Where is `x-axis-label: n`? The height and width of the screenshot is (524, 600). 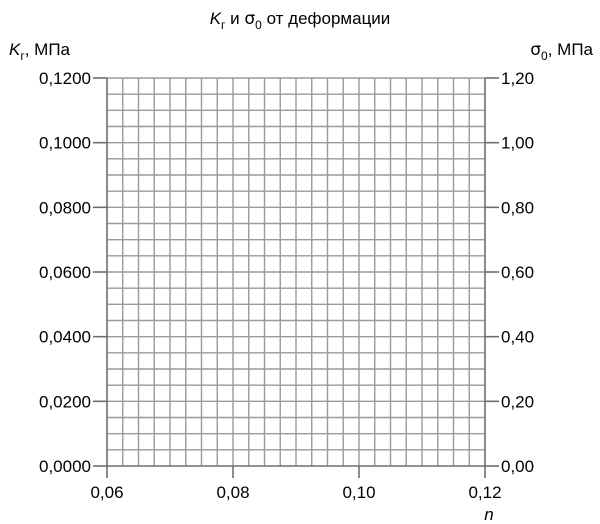 x-axis-label: n is located at coordinates (488, 514).